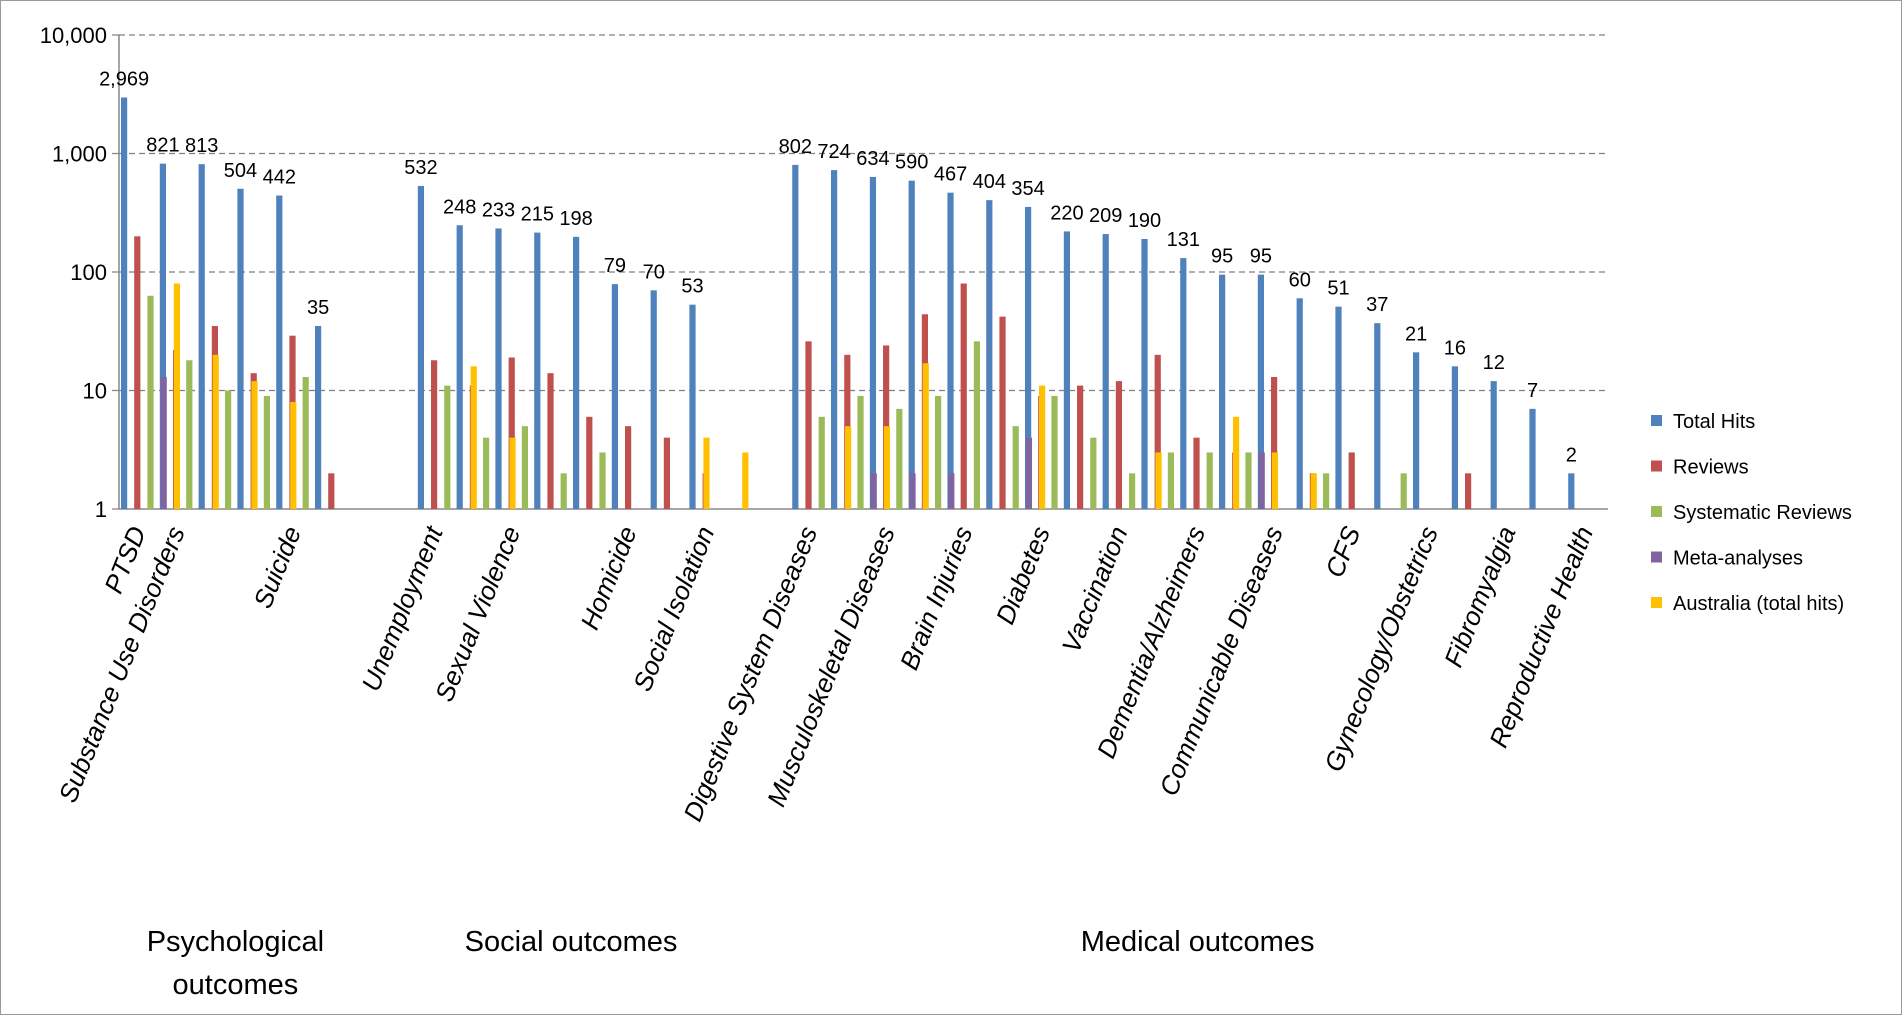 This screenshot has height=1016, width=1902. What do you see at coordinates (872, 159) in the screenshot?
I see `data-label: 634` at bounding box center [872, 159].